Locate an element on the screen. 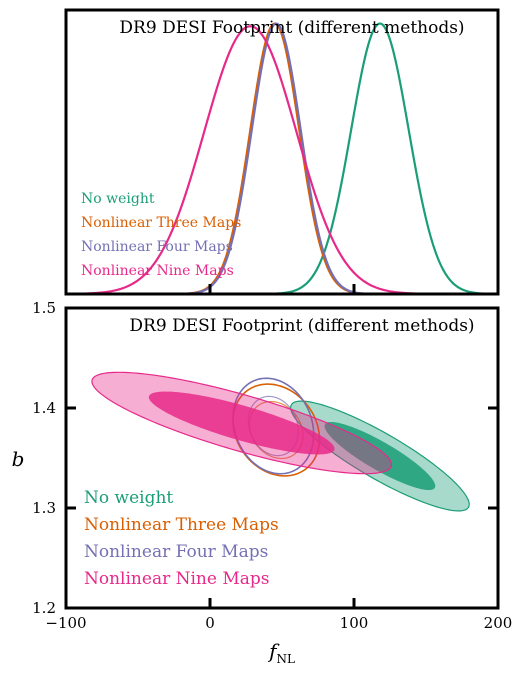 This screenshot has width=520, height=675. top-panel-title: DR9 DESI Footprint (different methods) is located at coordinates (291, 28).